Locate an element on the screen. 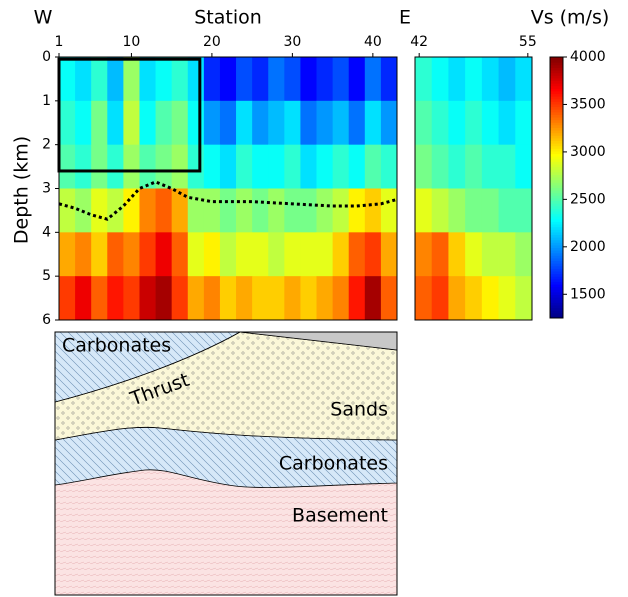  x-tick-label: 42 is located at coordinates (419, 42).